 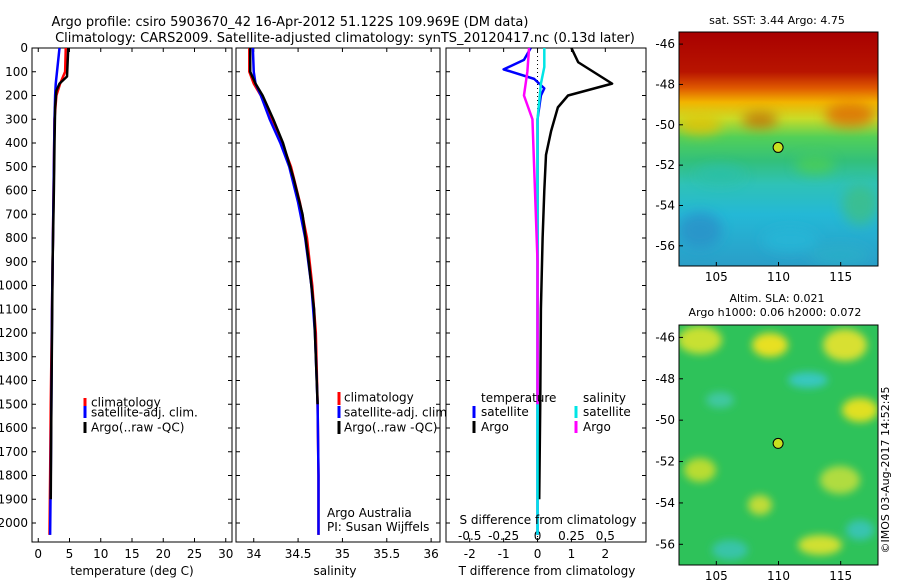 What do you see at coordinates (14, 428) in the screenshot?
I see `y-tick-label: 1600` at bounding box center [14, 428].